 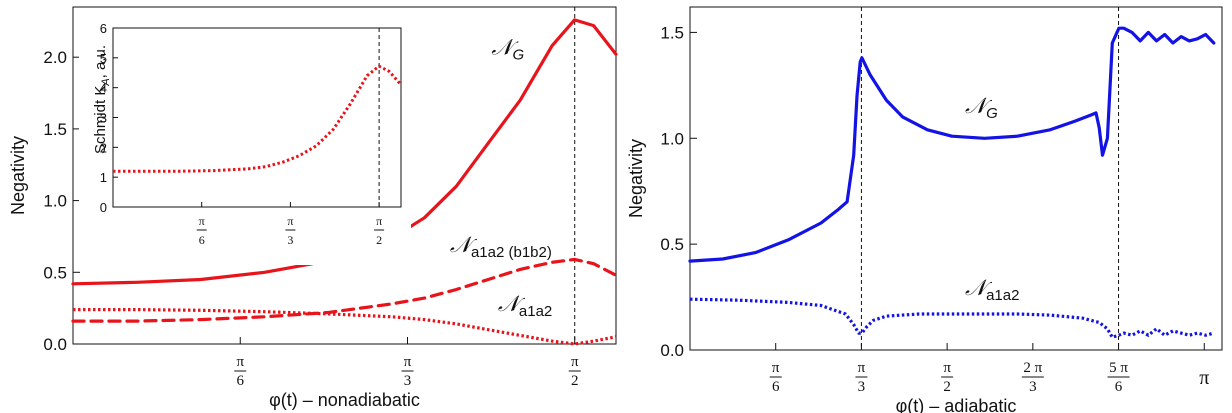 What do you see at coordinates (947, 368) in the screenshot?
I see `x-tick-label-1-2-num: π` at bounding box center [947, 368].